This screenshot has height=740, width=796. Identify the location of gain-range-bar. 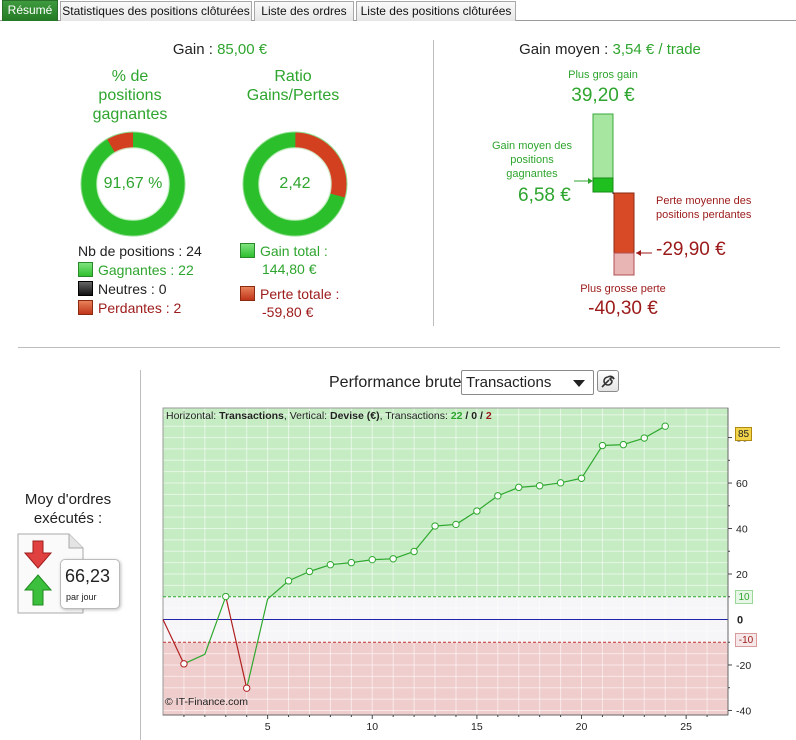
(603, 146).